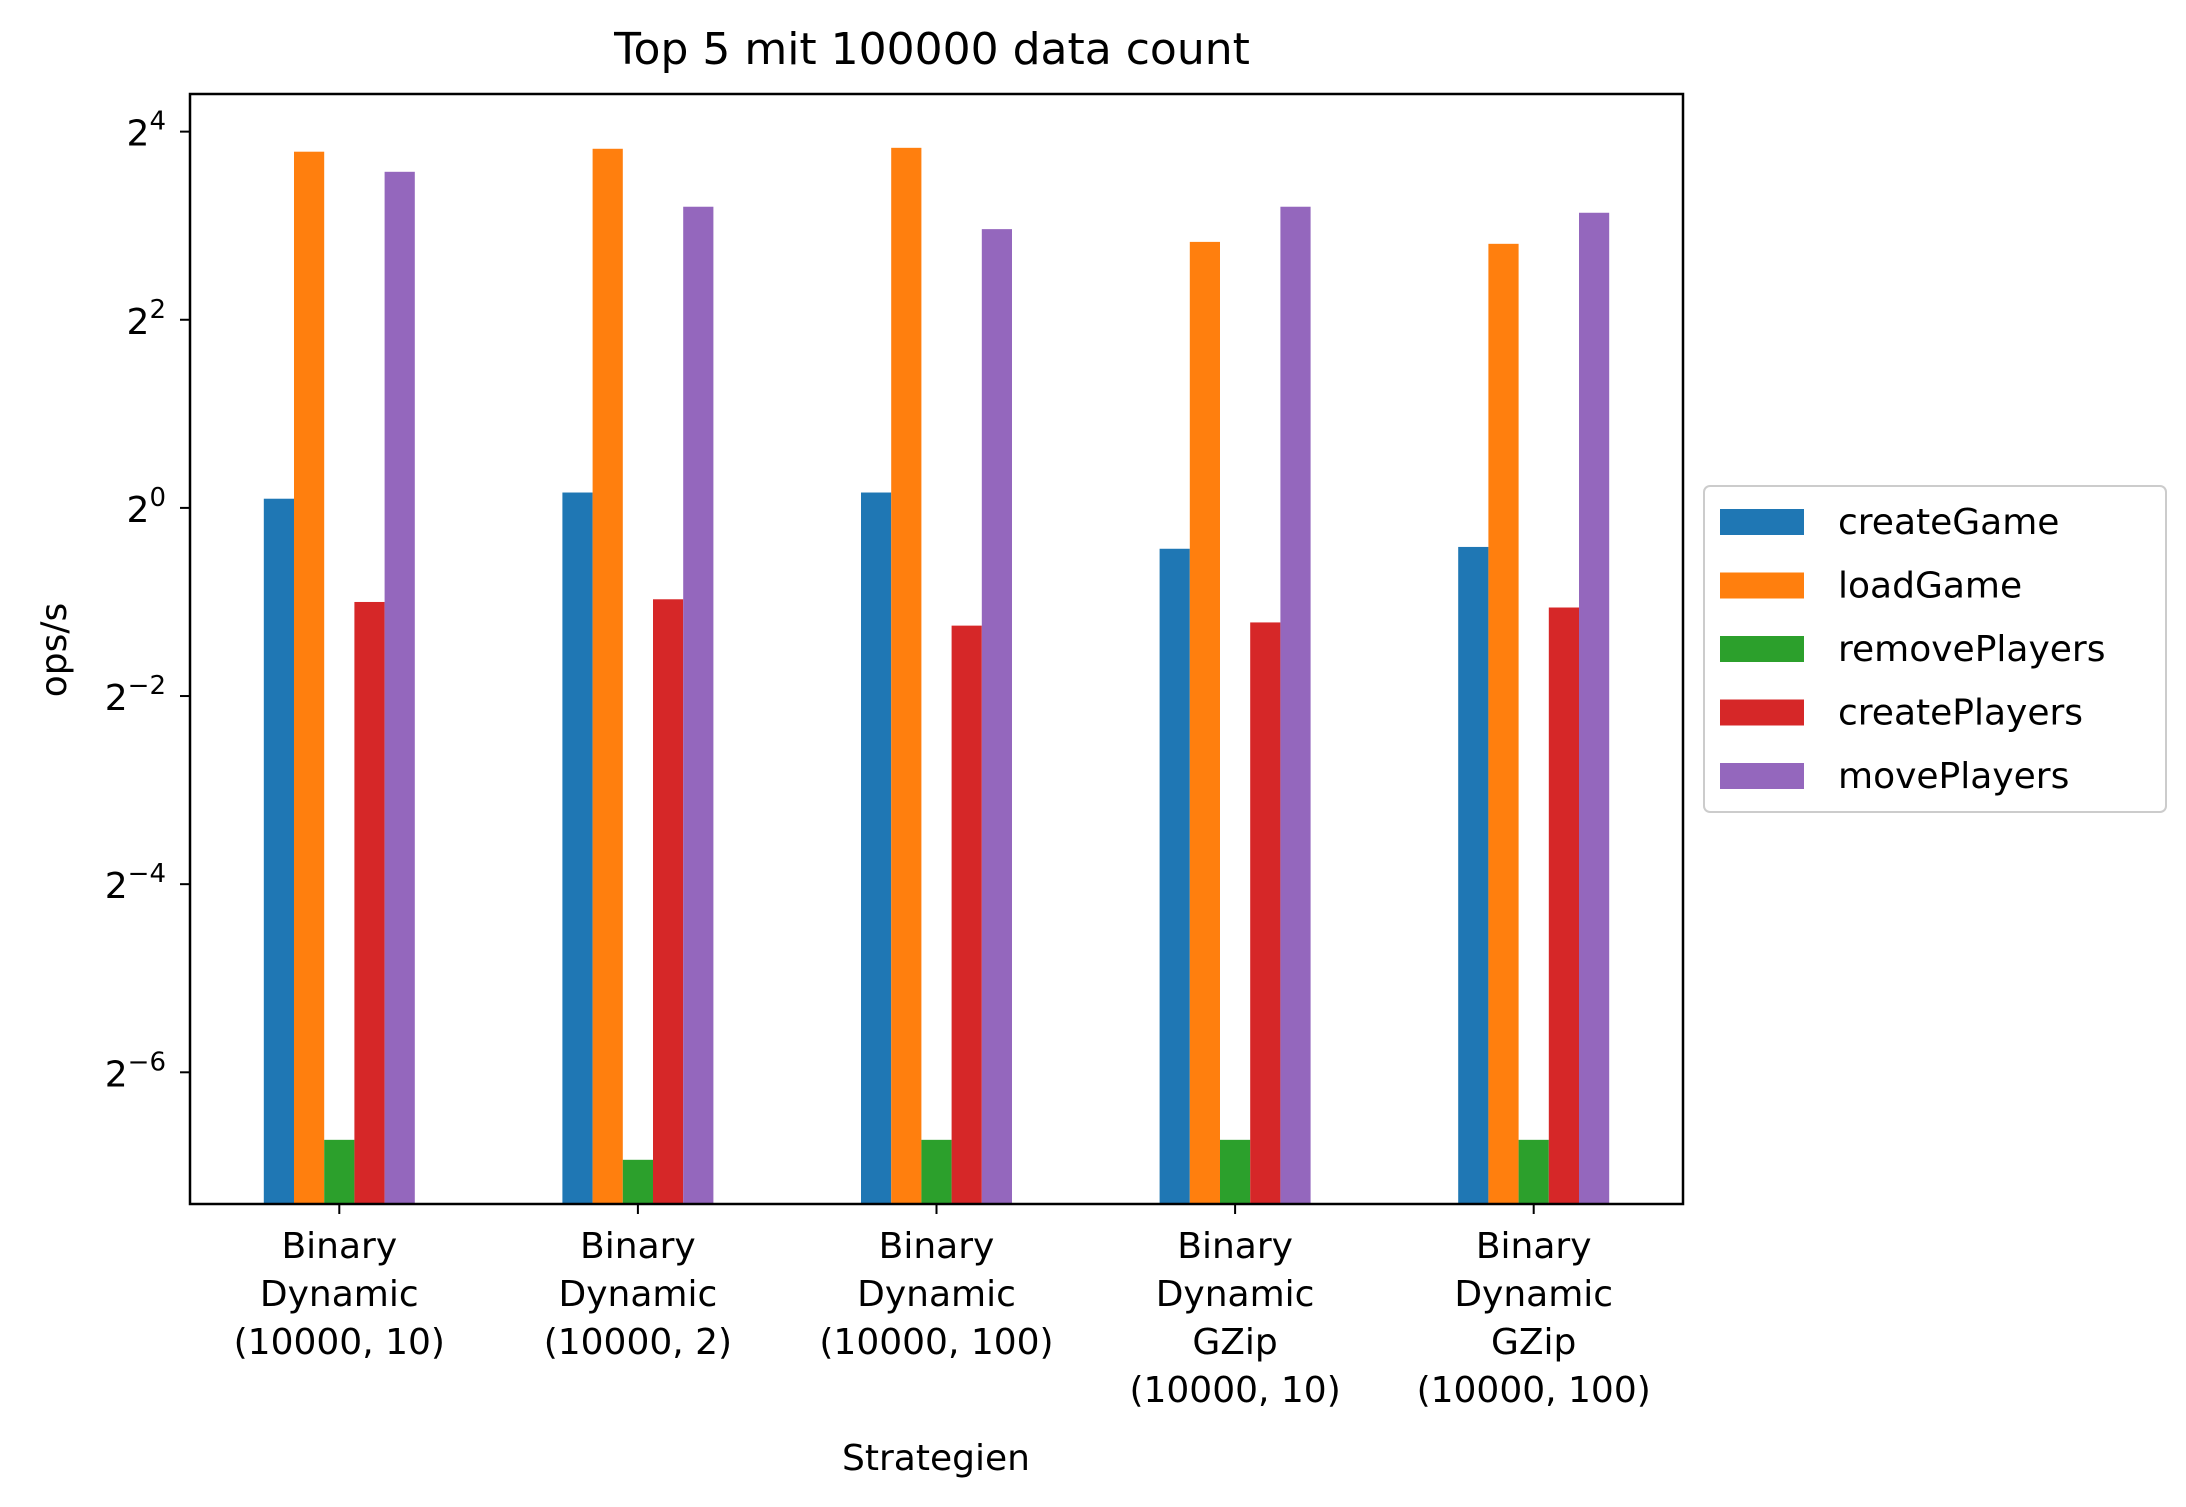 This screenshot has width=2186, height=1507. What do you see at coordinates (1762, 522) in the screenshot?
I see `legend-swatch-createGame` at bounding box center [1762, 522].